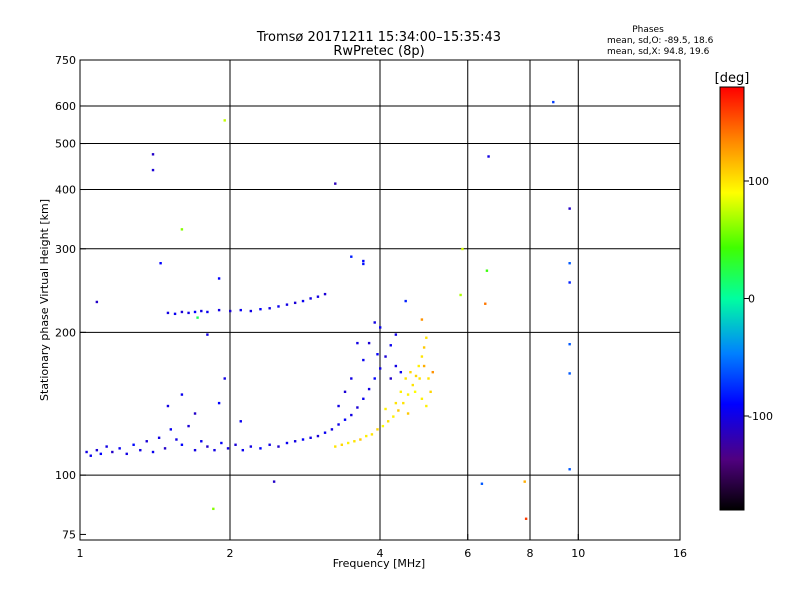 The height and width of the screenshot is (600, 800). I want to click on y-tick-label: 100, so click(65, 475).